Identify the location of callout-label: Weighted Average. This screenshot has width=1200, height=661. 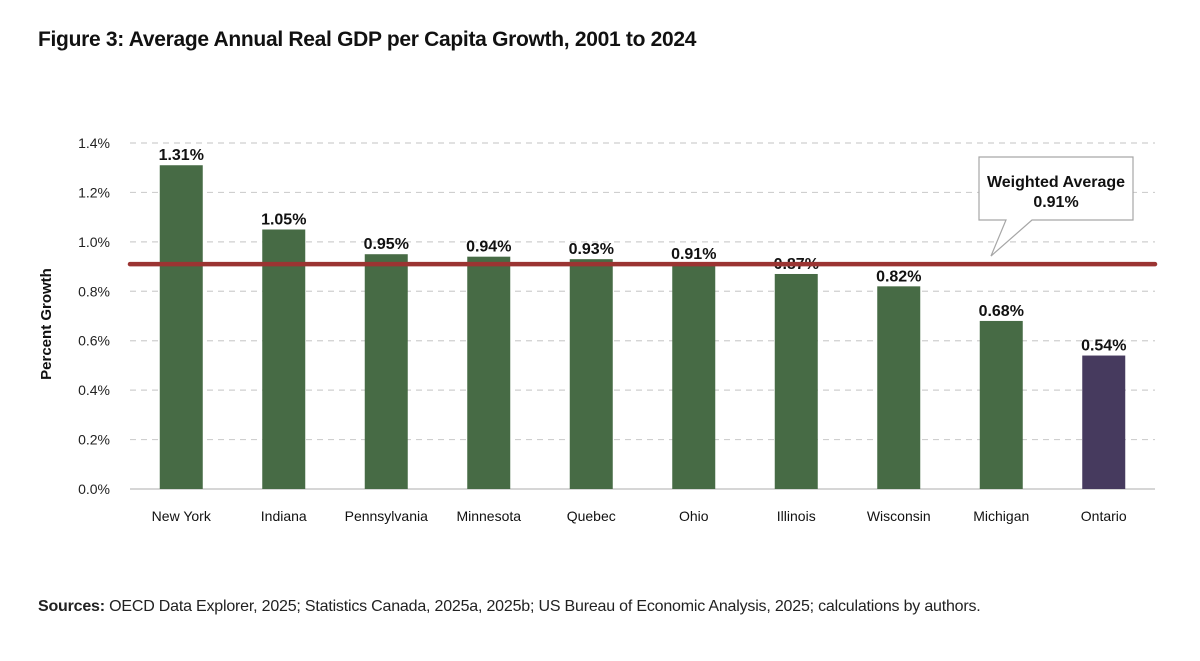
(1056, 182).